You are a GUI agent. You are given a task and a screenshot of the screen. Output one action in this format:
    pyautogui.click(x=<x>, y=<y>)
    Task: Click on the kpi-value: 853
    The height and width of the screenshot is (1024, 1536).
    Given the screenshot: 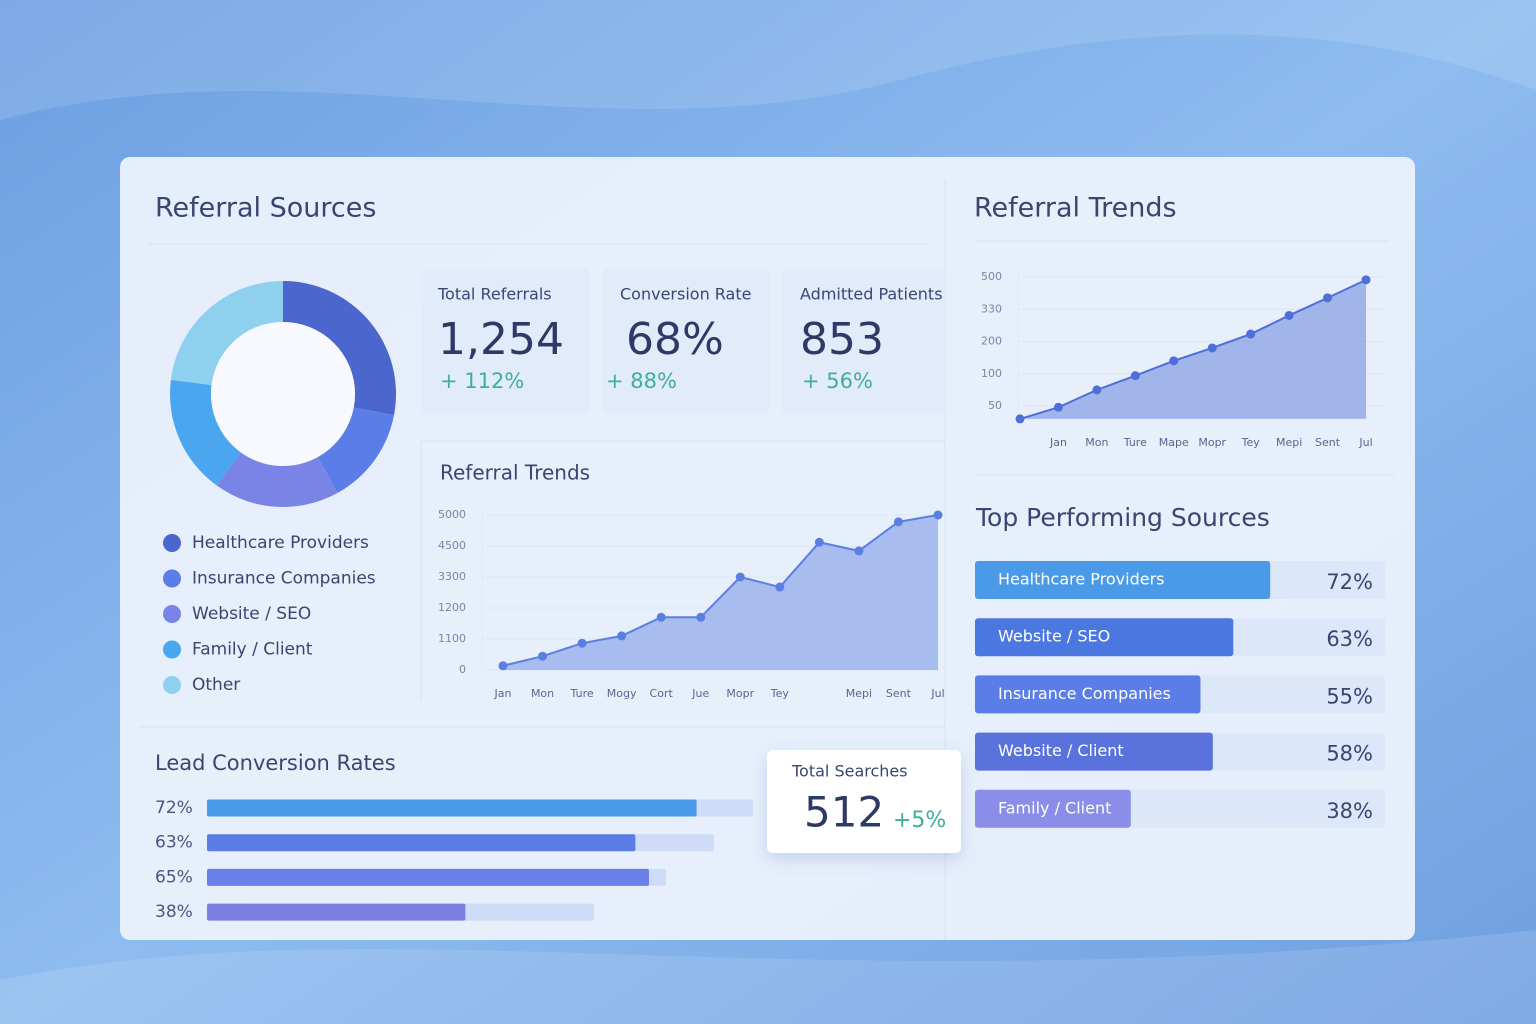 What is the action you would take?
    pyautogui.click(x=842, y=339)
    